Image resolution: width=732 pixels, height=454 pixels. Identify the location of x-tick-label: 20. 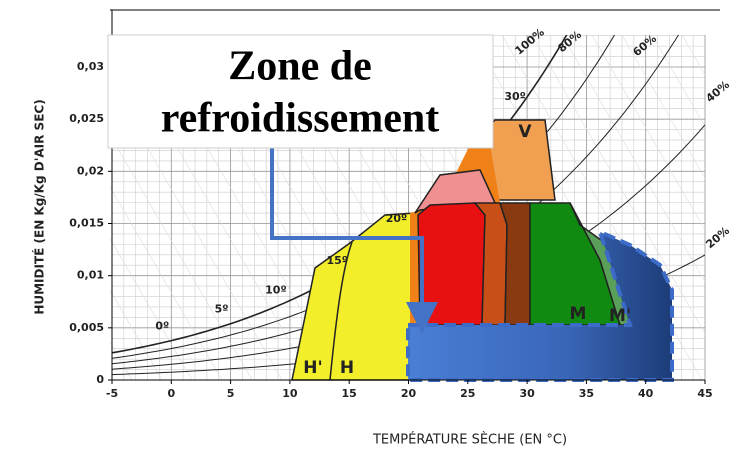
(409, 393).